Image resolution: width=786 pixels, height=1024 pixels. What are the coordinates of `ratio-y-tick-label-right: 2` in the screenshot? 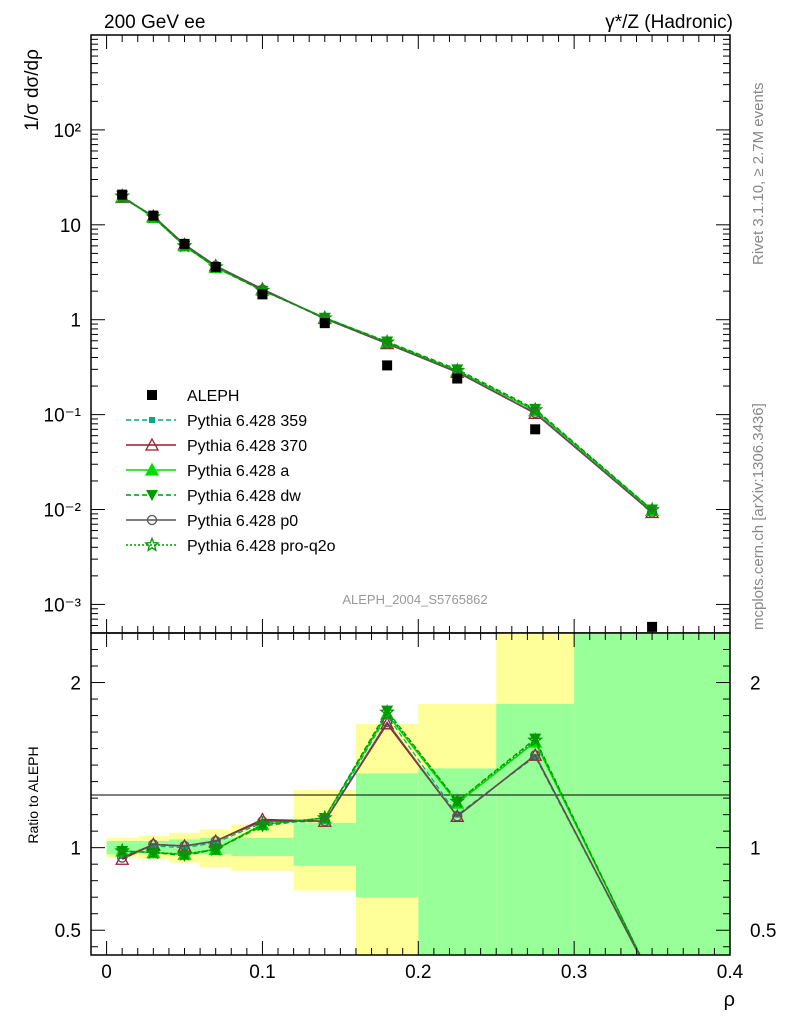 It's located at (755, 684).